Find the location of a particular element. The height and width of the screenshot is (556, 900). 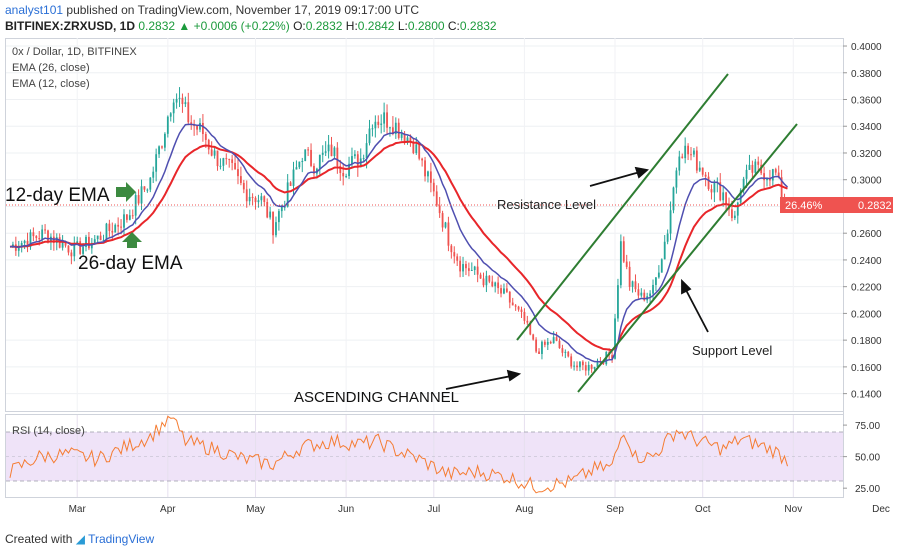

footer: Created with ◢ TradingView is located at coordinates (79, 539).